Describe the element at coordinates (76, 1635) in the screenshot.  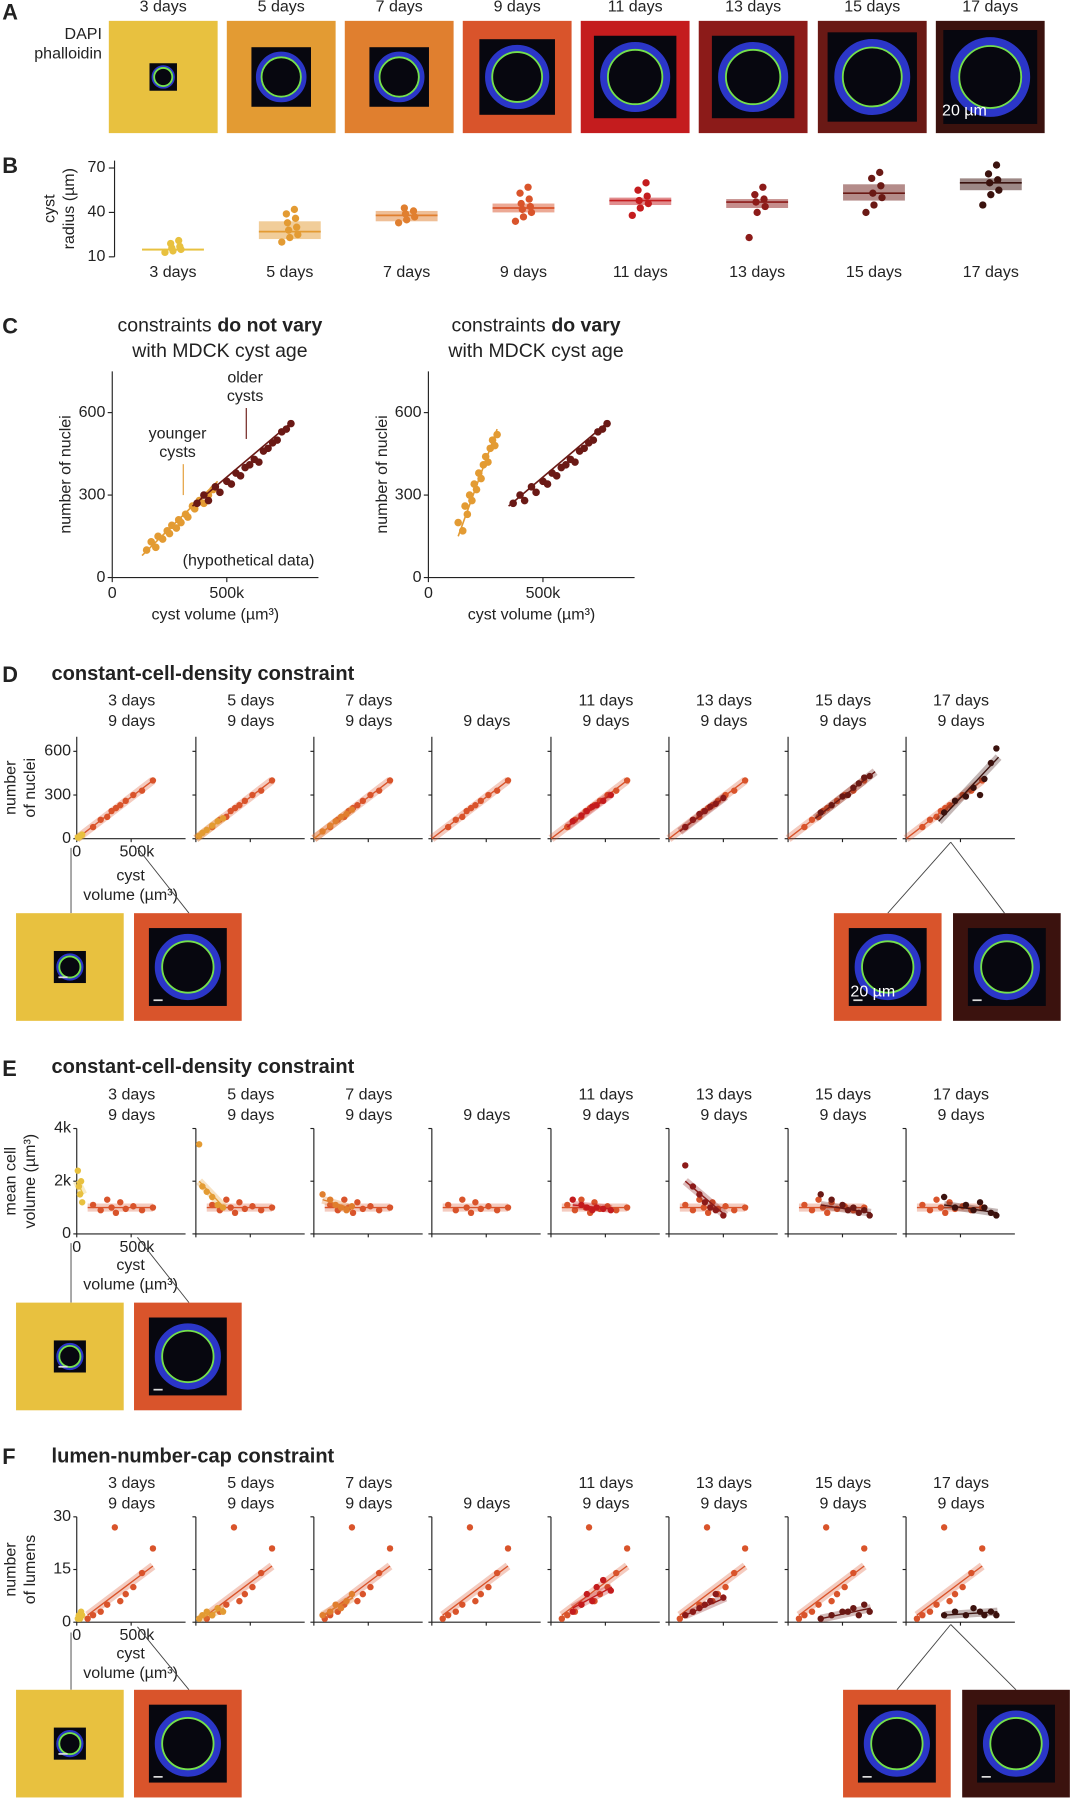
I see `x-tick-label: 0` at that location.